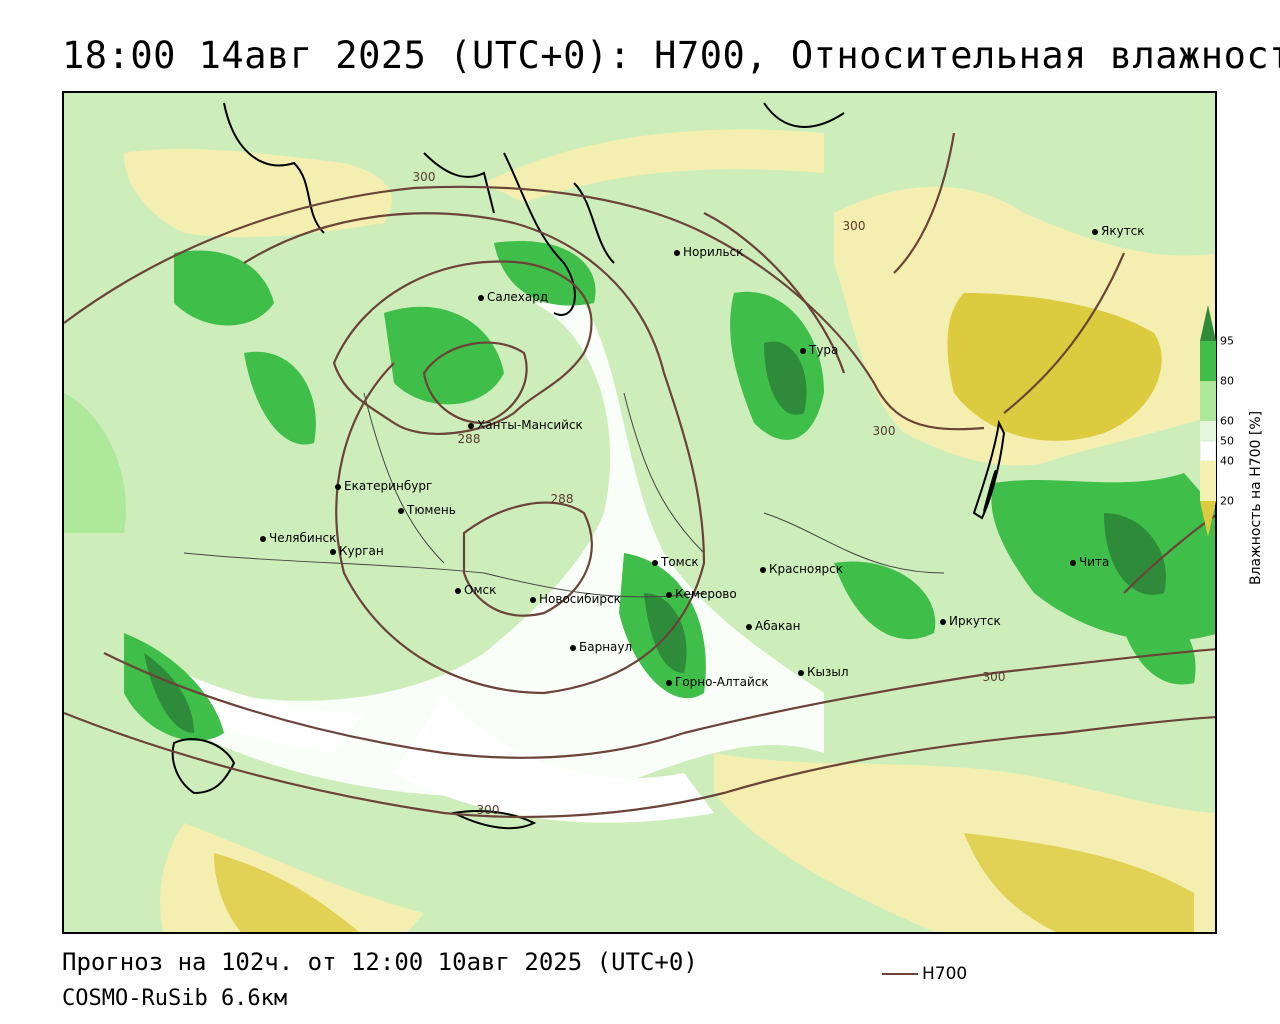  Describe the element at coordinates (1256, 497) in the screenshot. I see `colorbar-title: Влажность на H700 [%]` at that location.